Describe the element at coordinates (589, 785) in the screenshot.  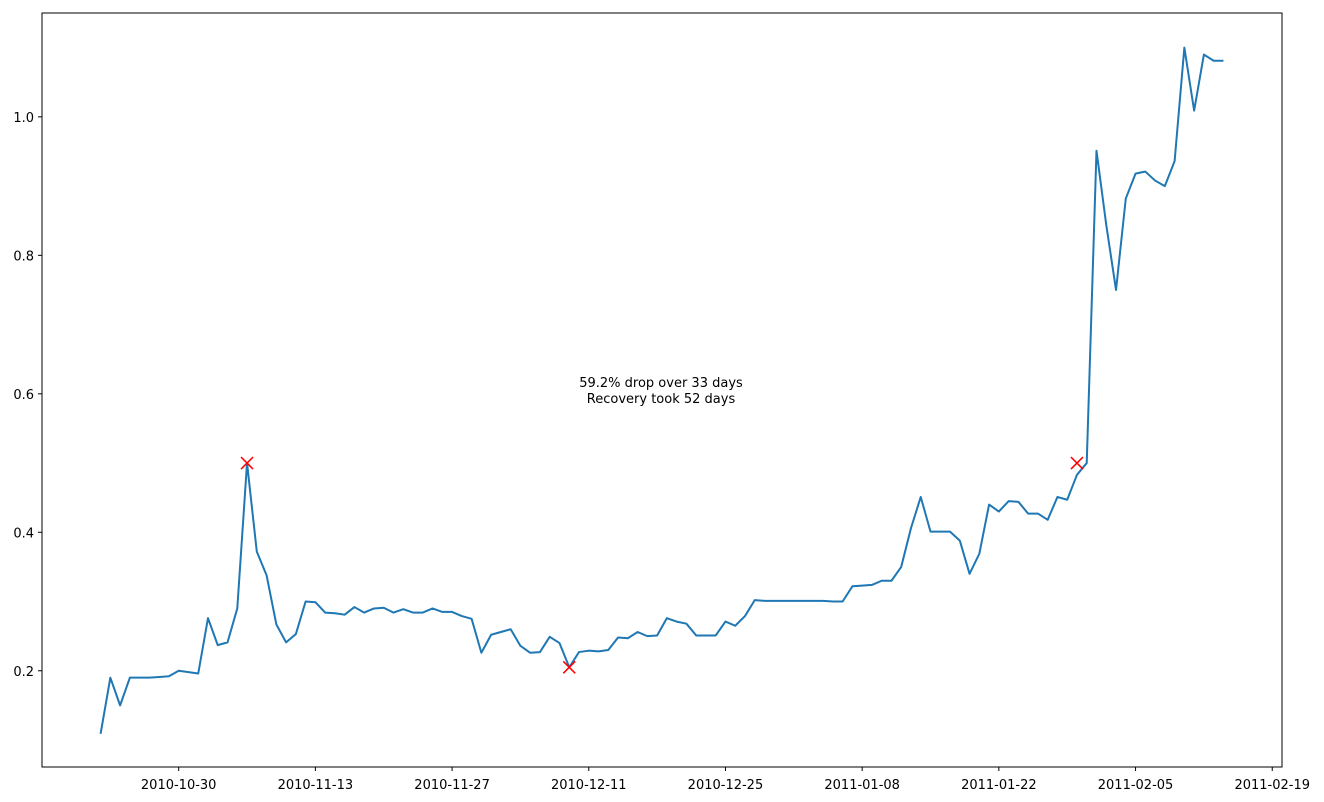
I see `x-tick-label: 2010-12-11` at that location.